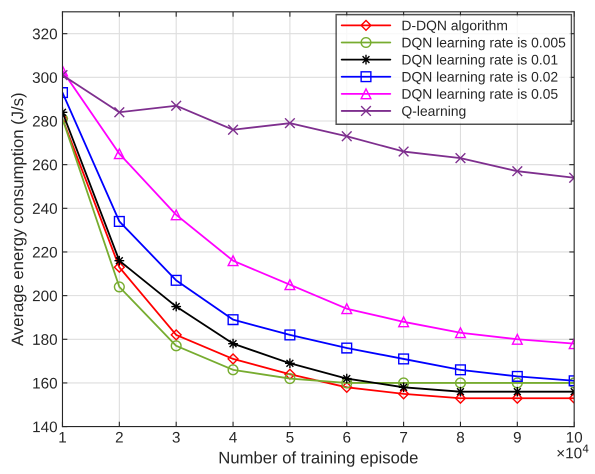 This screenshot has height=474, width=595. What do you see at coordinates (572, 451) in the screenshot?
I see `text: ×10$^{4}$` at bounding box center [572, 451].